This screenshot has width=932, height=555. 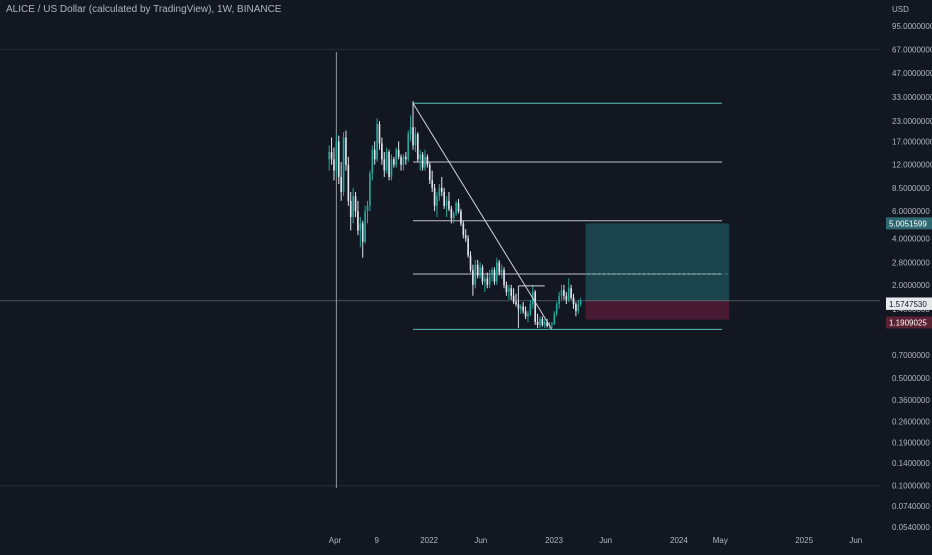 I want to click on entry-price-tag-box, so click(x=909, y=303).